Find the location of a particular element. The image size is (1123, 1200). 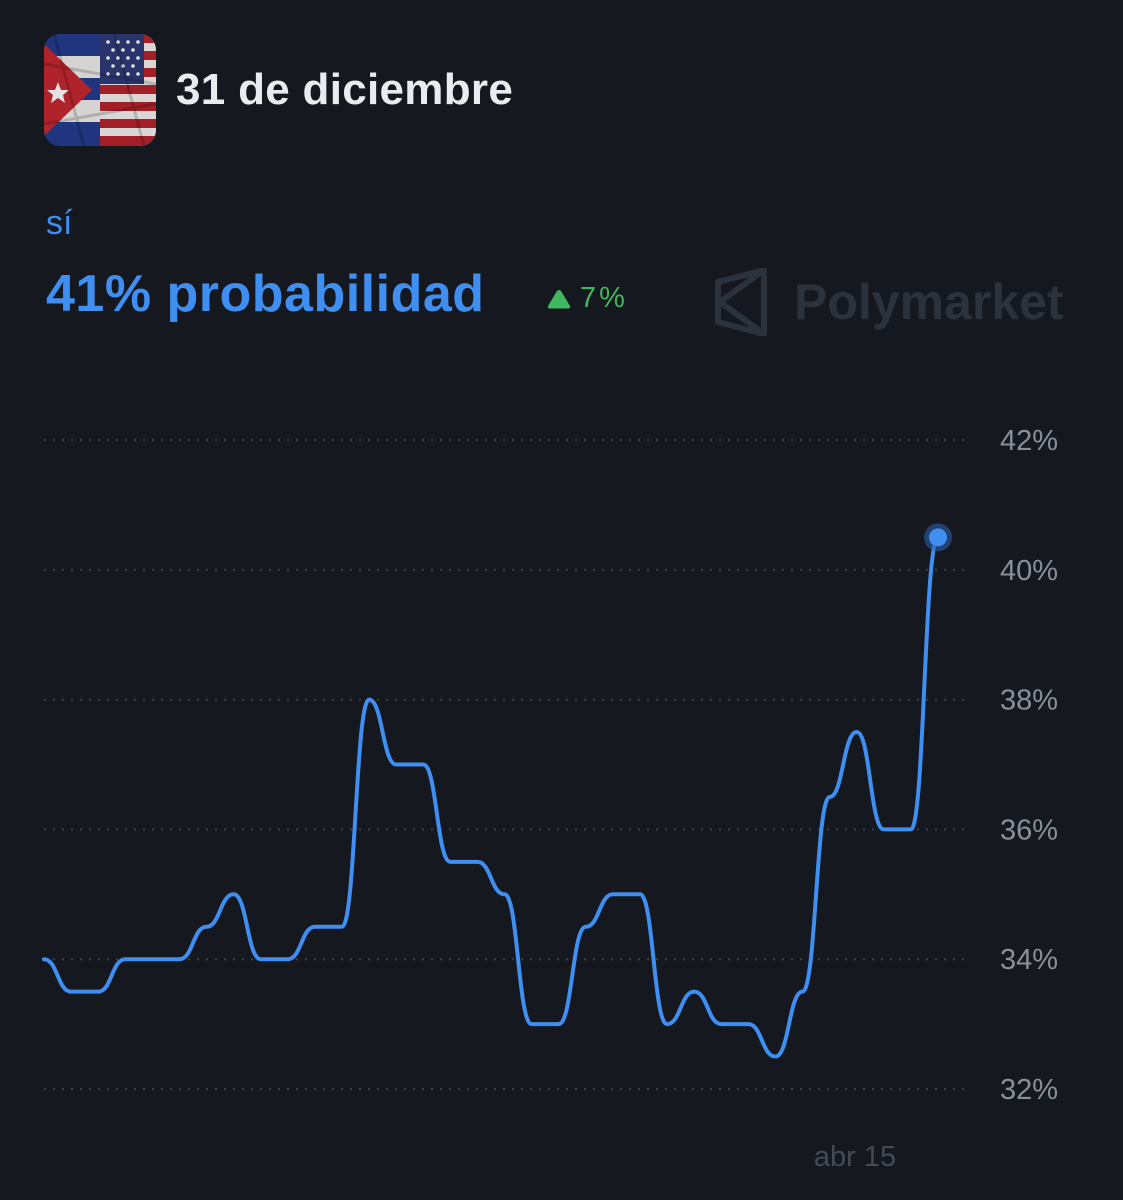

watermark-text: Polymarket is located at coordinates (929, 302).